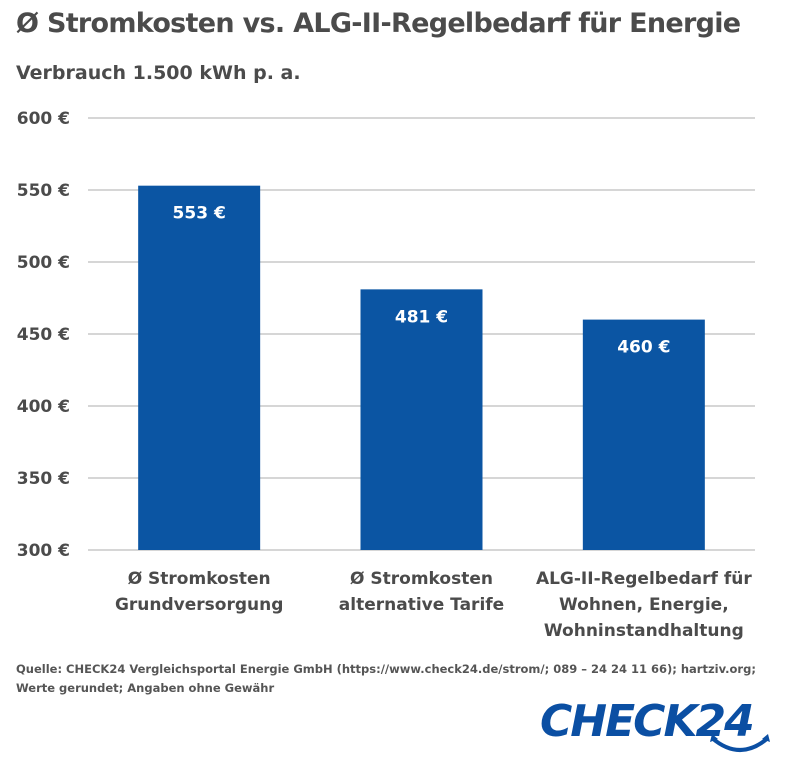  What do you see at coordinates (43, 191) in the screenshot?
I see `y-tick-label: 550 €` at bounding box center [43, 191].